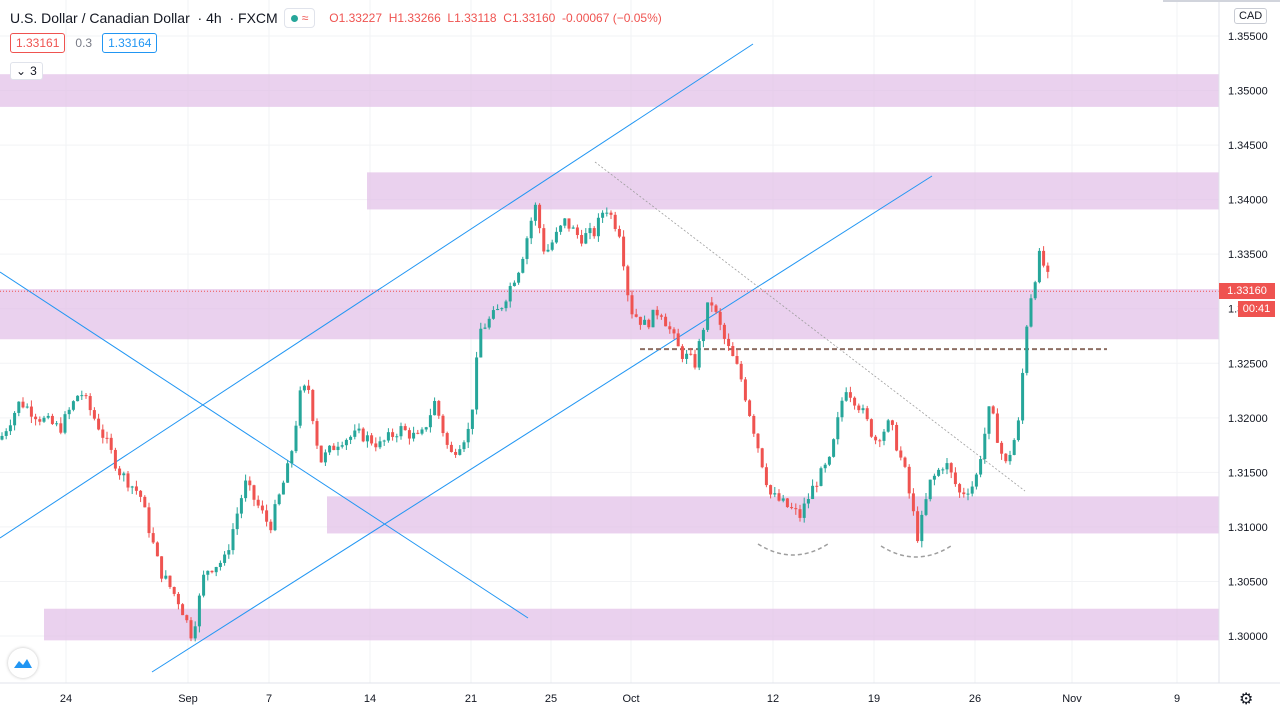 The width and height of the screenshot is (1280, 713). Describe the element at coordinates (305, 18) in the screenshot. I see `wave-icon: ≈` at that location.